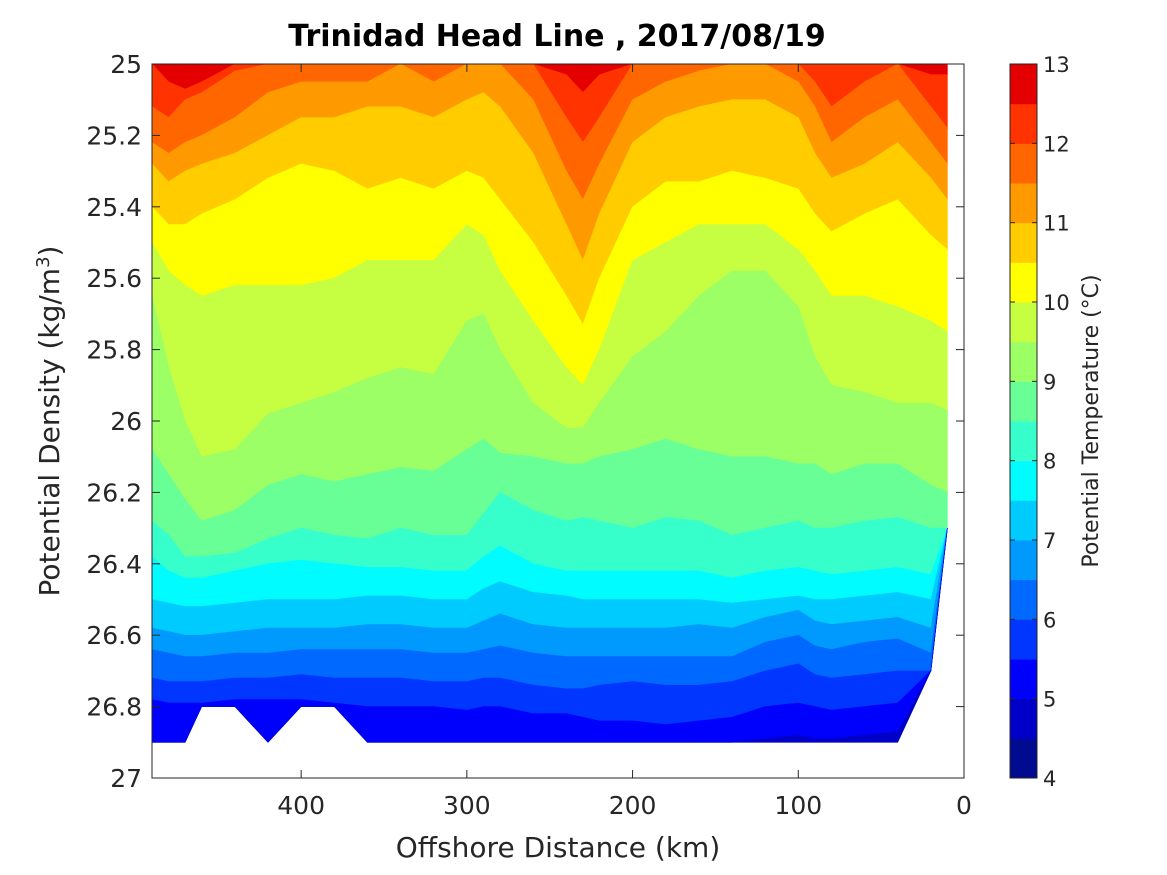 Image resolution: width=1167 pixels, height=875 pixels. Describe the element at coordinates (1049, 700) in the screenshot. I see `colorbar-tick-label: 5` at that location.